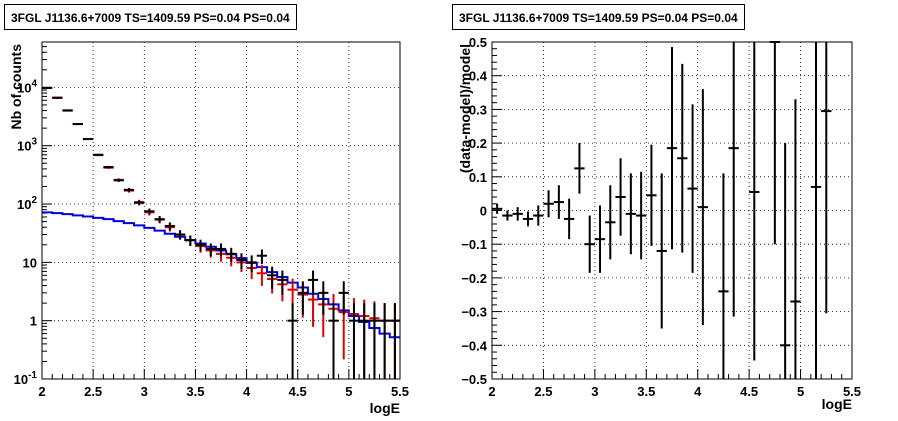  What do you see at coordinates (474, 379) in the screenshot?
I see `y-tick-label: −0.5` at bounding box center [474, 379].